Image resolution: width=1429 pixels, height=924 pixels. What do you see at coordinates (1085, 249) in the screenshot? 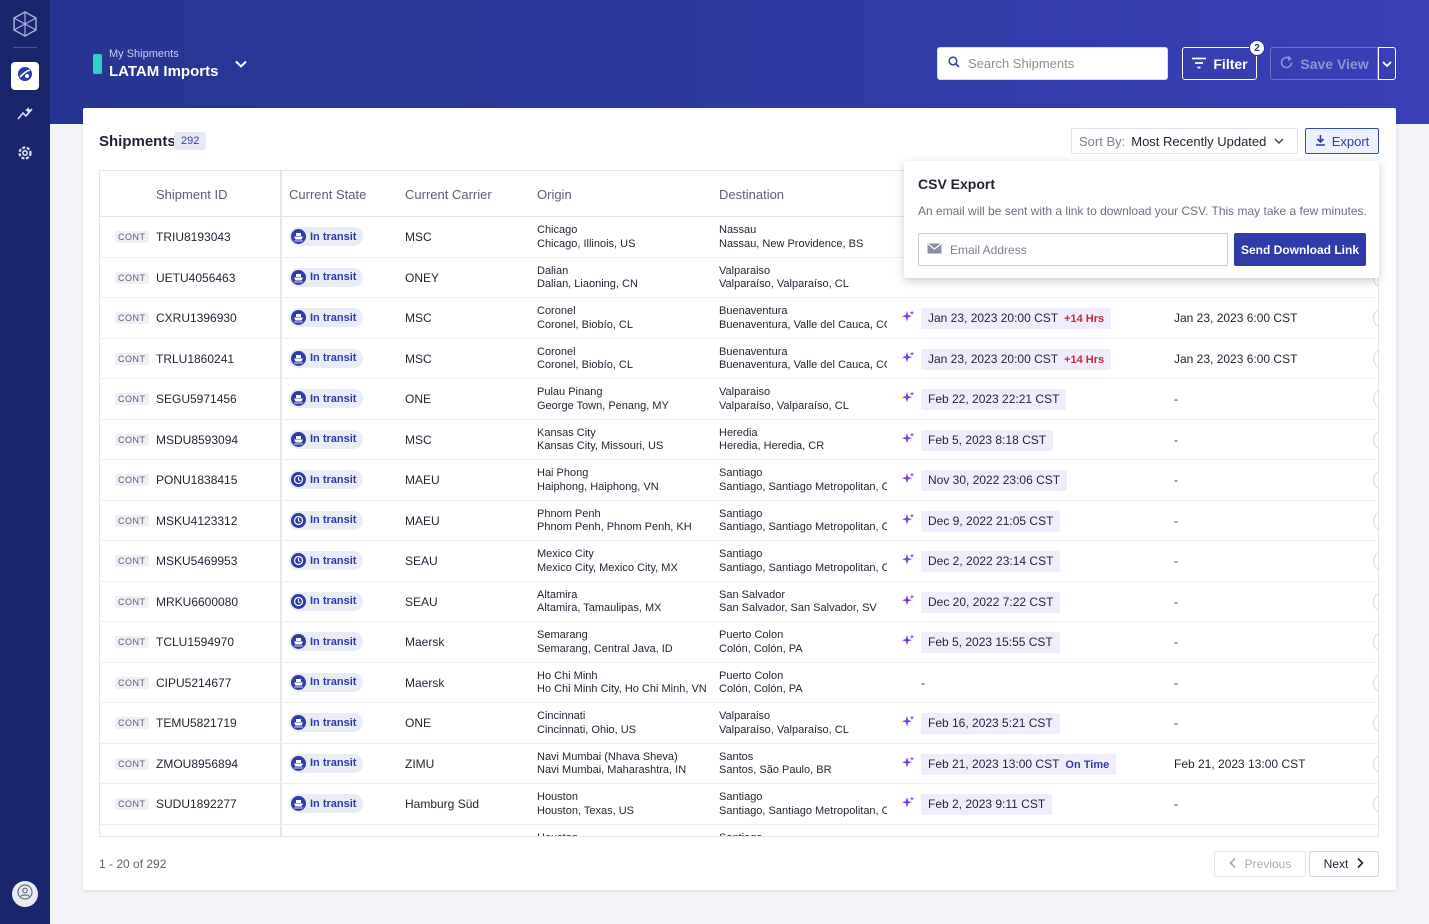
I see `email-input` at bounding box center [1085, 249].